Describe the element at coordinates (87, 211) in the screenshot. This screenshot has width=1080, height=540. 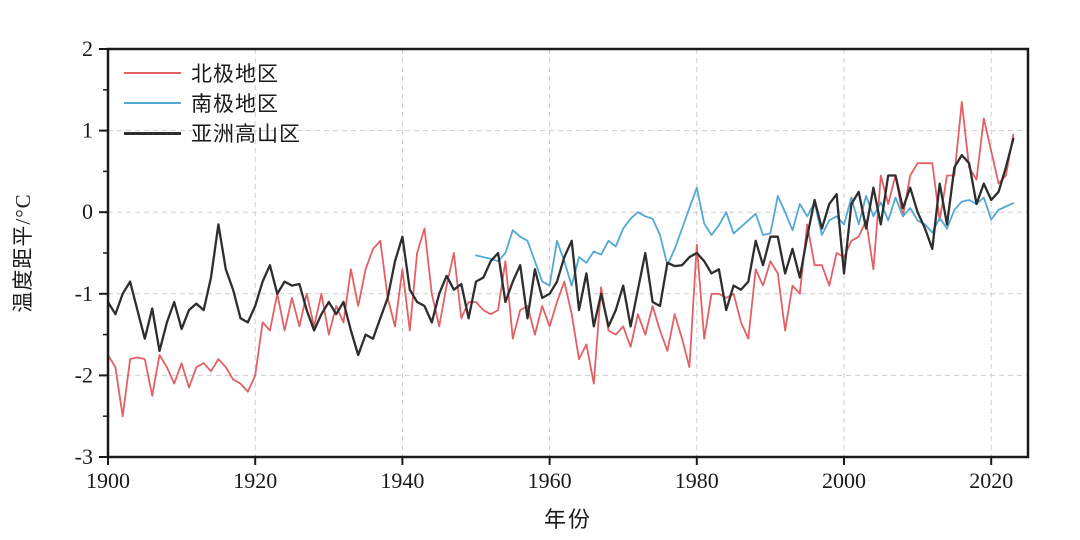
I see `y-tick-label-0: 0` at that location.